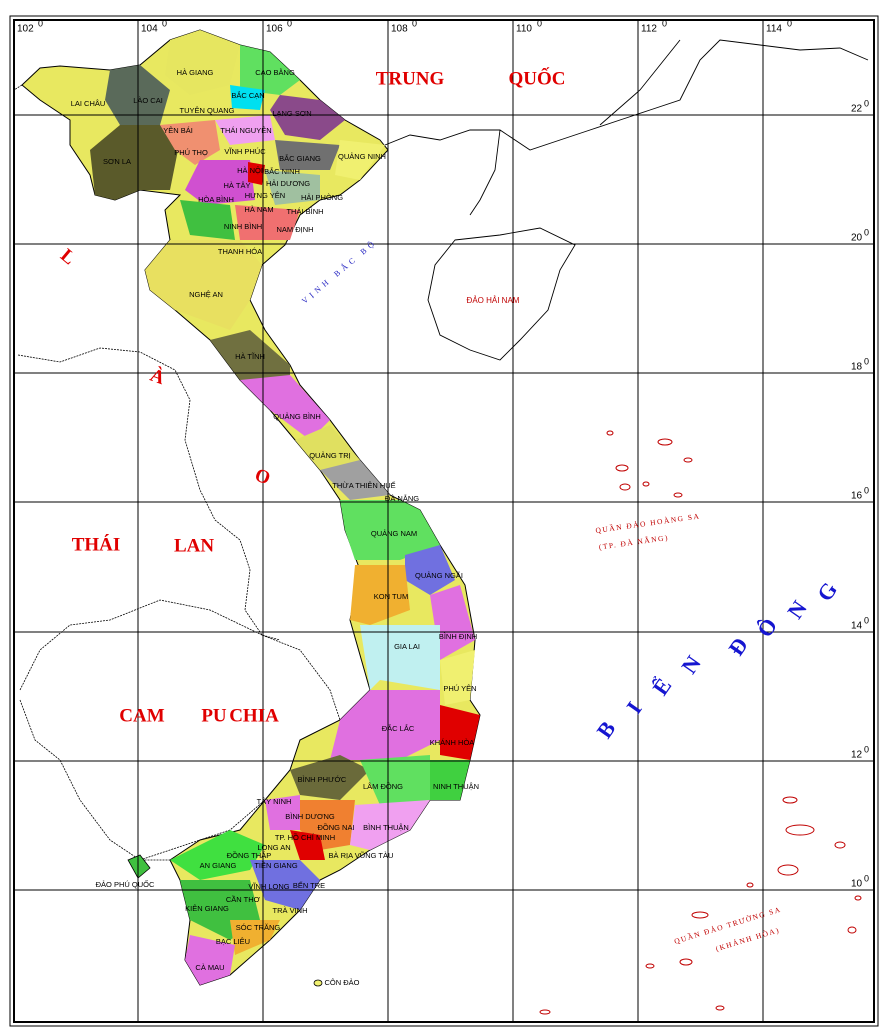 Image resolution: width=891 pixels, height=1035 pixels. I want to click on province-name: HÀ TĨNH, so click(250, 356).